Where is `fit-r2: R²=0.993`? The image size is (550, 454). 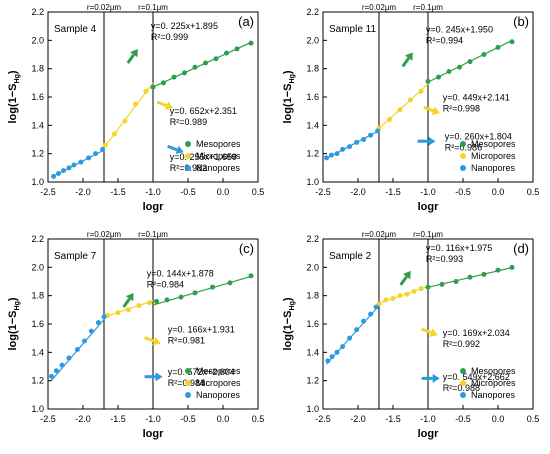
fit-r2: R²=0.993 is located at coordinates (444, 259).